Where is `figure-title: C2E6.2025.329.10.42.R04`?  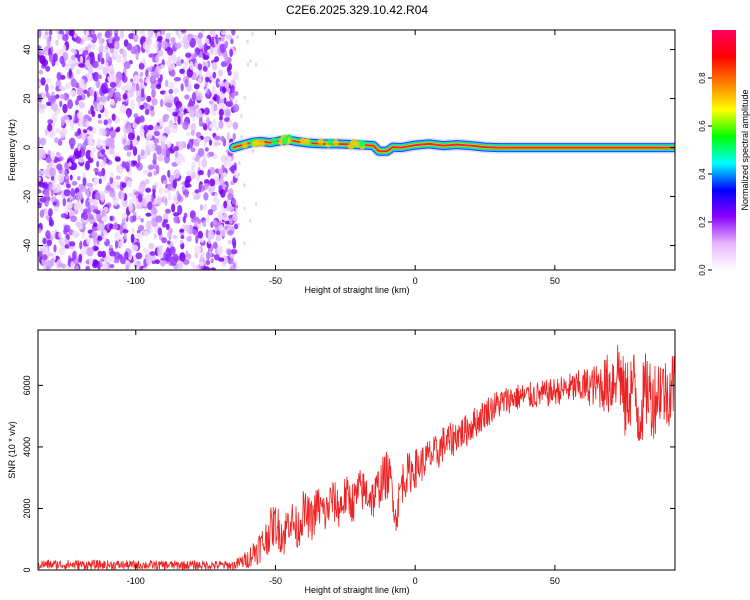 figure-title: C2E6.2025.329.10.42.R04 is located at coordinates (357, 10).